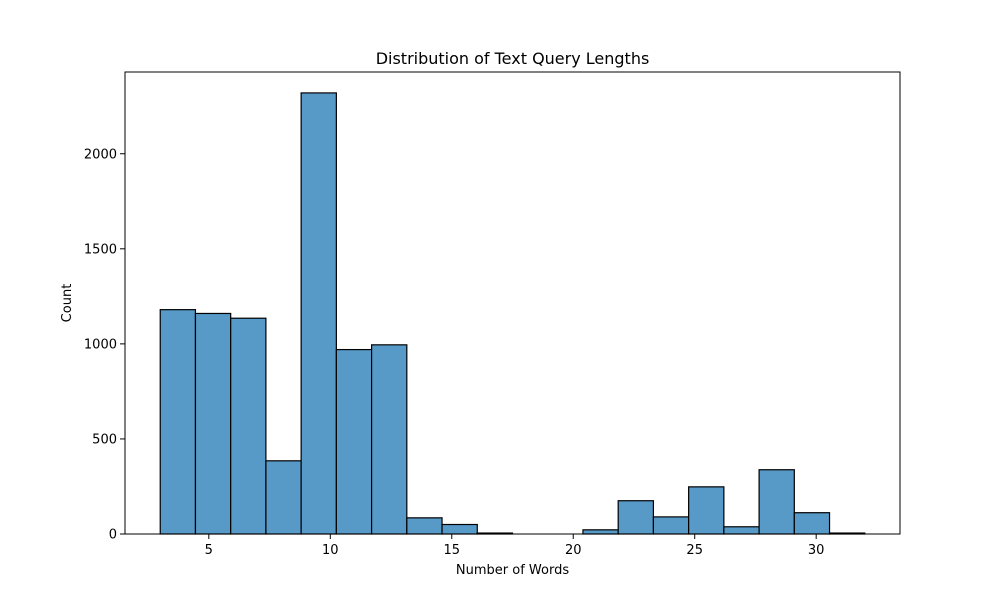  What do you see at coordinates (104, 439) in the screenshot?
I see `y-tick-label: 500` at bounding box center [104, 439].